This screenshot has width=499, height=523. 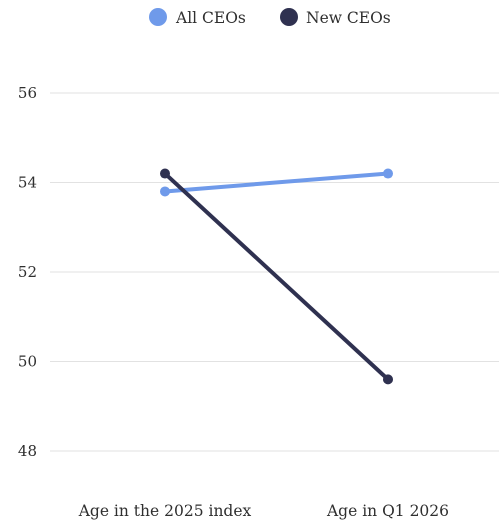 I want to click on legend-label-new-ceos: New CEOs, so click(x=348, y=18).